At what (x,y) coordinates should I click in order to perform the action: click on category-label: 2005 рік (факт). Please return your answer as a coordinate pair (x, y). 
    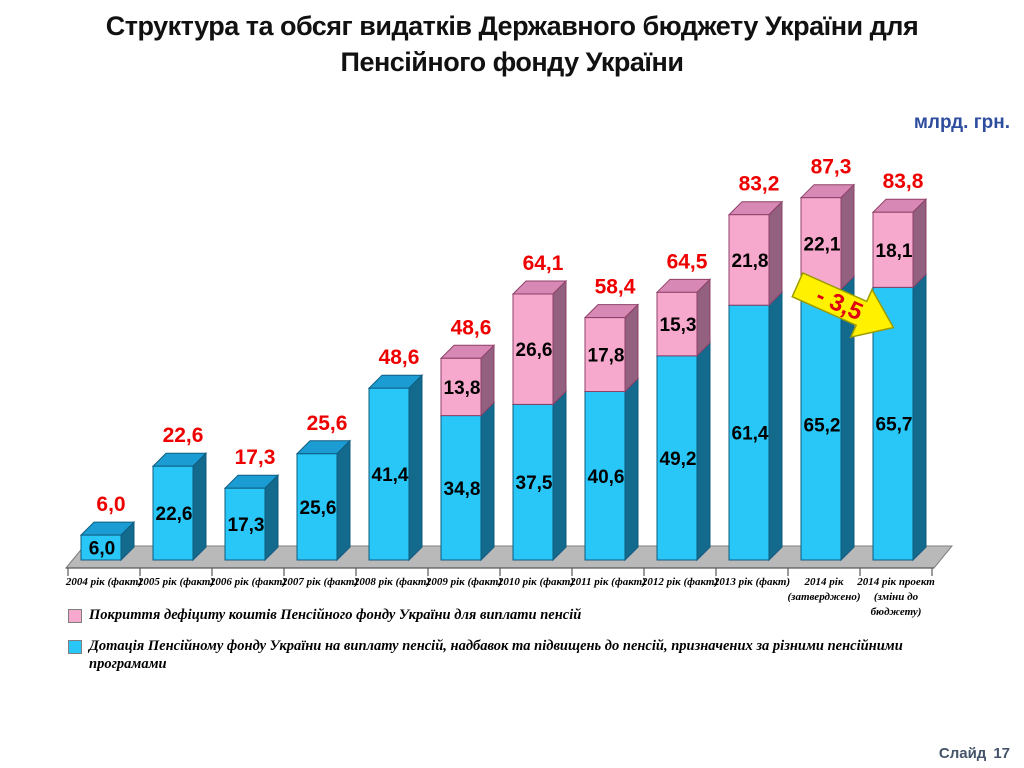
    Looking at the image, I should click on (175, 582).